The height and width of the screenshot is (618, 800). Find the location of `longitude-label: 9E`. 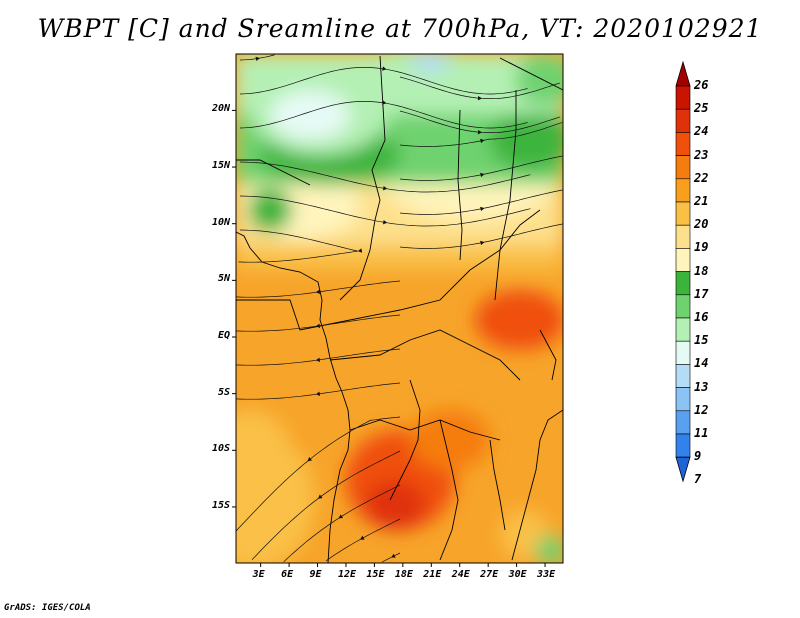

longitude-label: 9E is located at coordinates (315, 574).